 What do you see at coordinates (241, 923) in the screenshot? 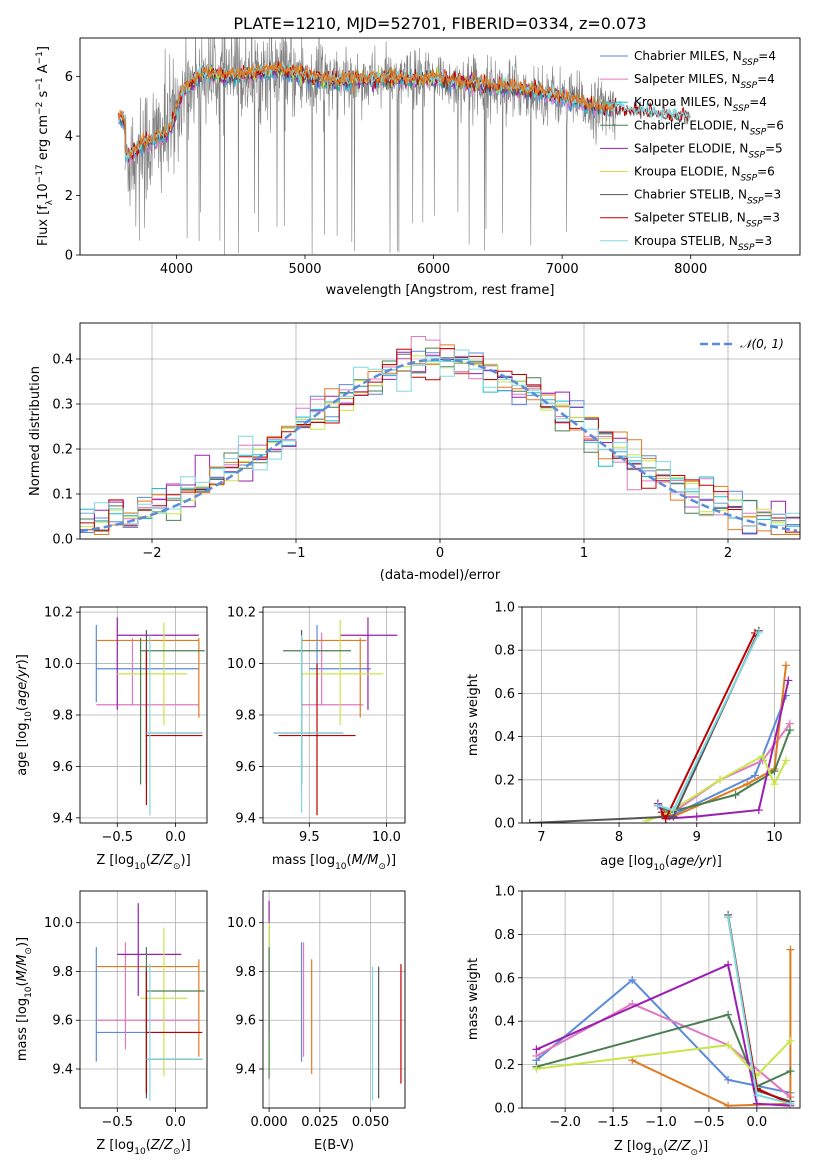
I see `y-tick-label: 10.0` at bounding box center [241, 923].